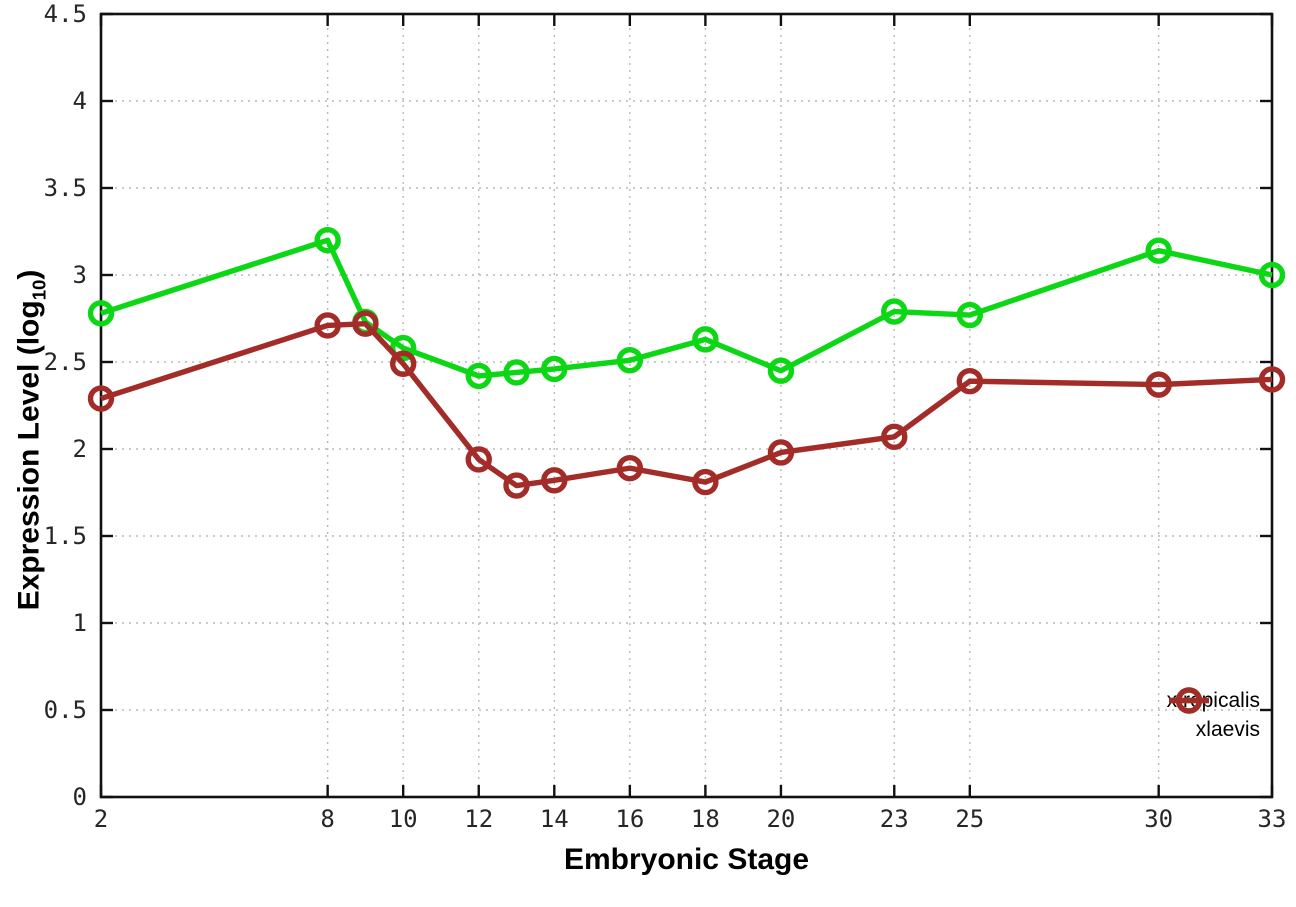 This screenshot has height=907, width=1296. I want to click on legend-label-xlaevis: xlaevis, so click(1227, 729).